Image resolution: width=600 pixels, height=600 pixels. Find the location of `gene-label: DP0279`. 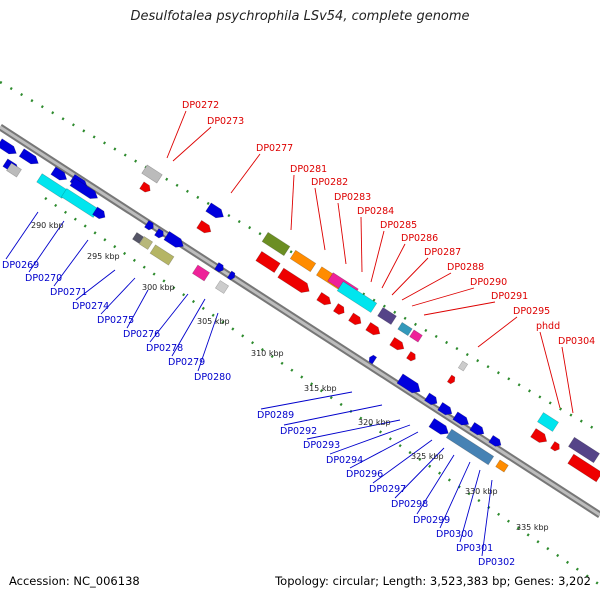

gene-label: DP0279 is located at coordinates (186, 362).